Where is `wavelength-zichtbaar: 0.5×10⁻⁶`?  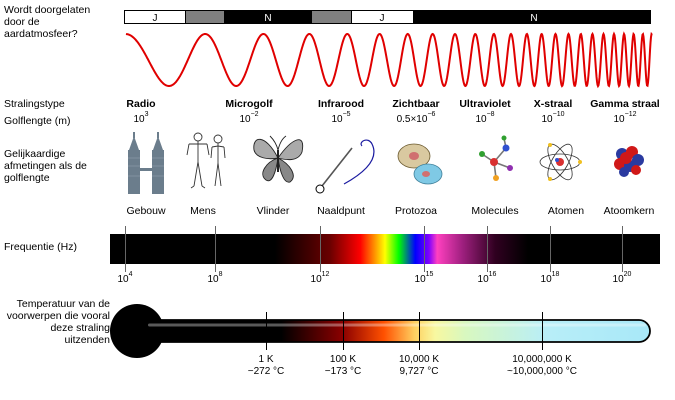 wavelength-zichtbaar: 0.5×10⁻⁶ is located at coordinates (416, 118).